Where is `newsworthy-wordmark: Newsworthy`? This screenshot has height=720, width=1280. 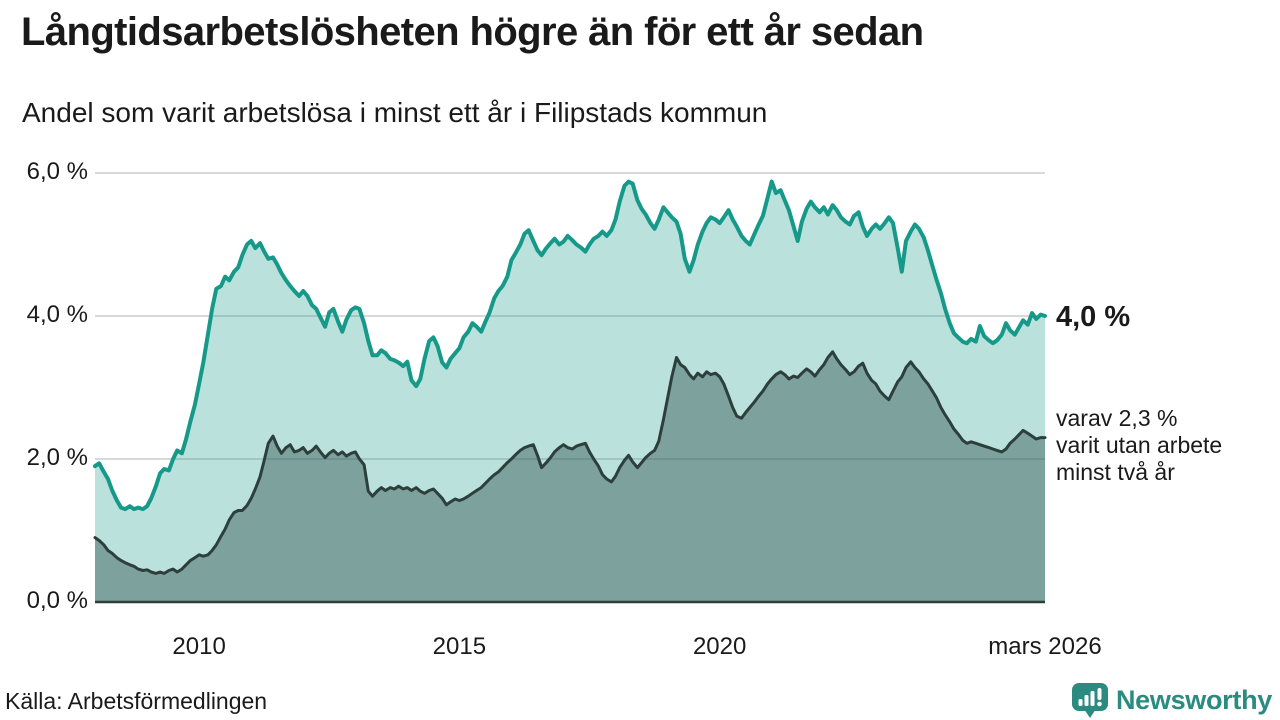
newsworthy-wordmark: Newsworthy is located at coordinates (1193, 700).